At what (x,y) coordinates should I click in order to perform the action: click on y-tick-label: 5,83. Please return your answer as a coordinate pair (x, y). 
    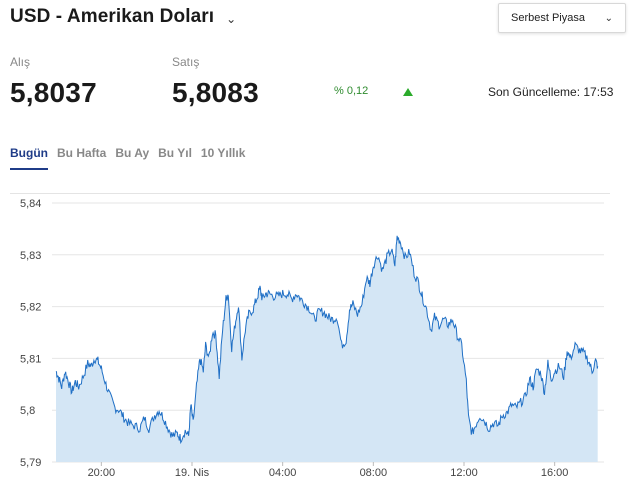
    Looking at the image, I should click on (30, 256).